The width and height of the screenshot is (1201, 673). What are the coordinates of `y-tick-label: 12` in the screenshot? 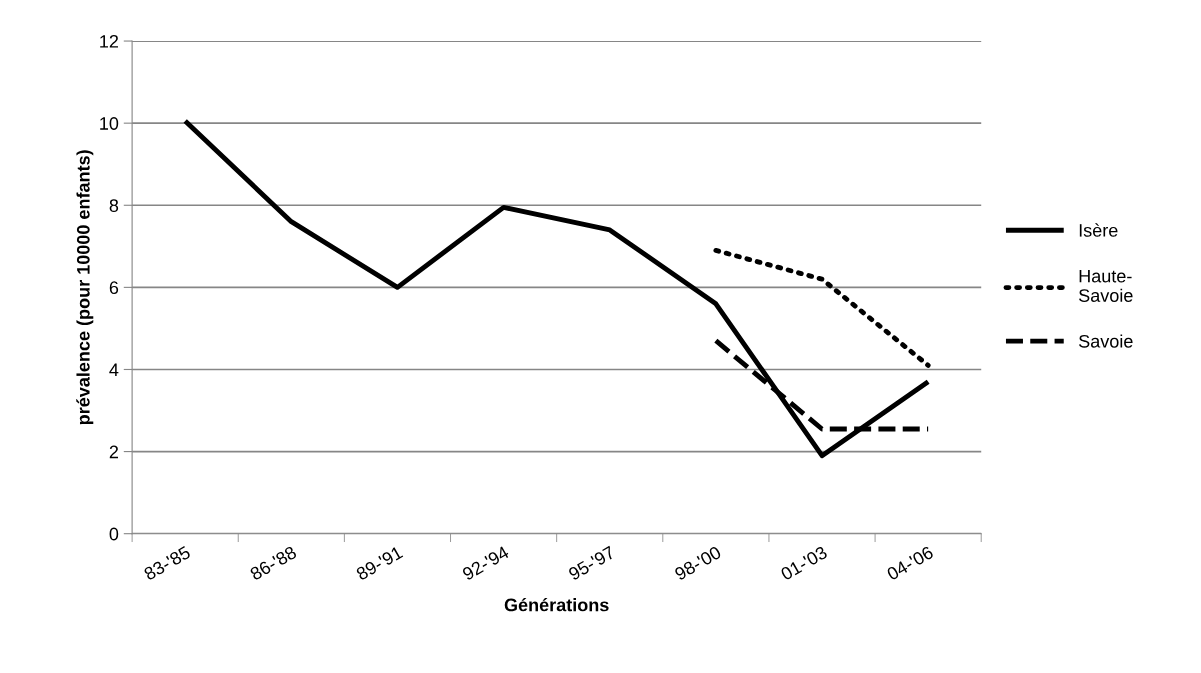 It's located at (109, 41).